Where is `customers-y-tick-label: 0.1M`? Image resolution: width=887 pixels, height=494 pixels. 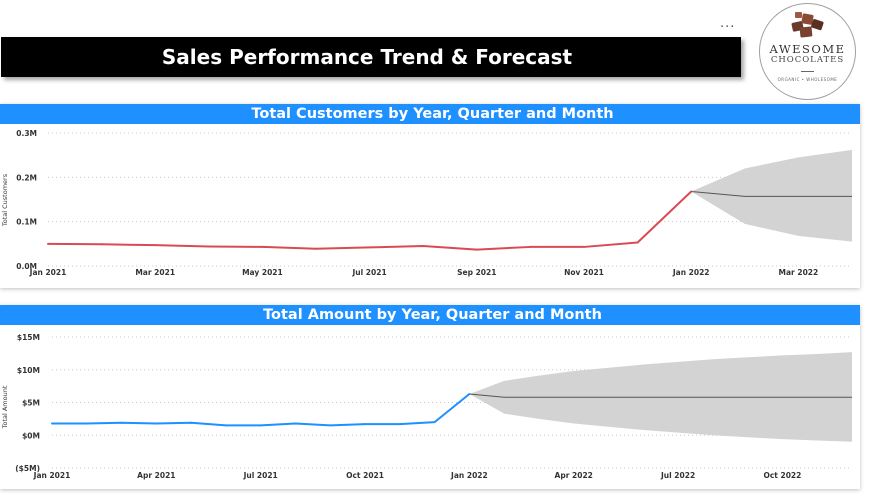
customers-y-tick-label: 0.1M is located at coordinates (26, 222).